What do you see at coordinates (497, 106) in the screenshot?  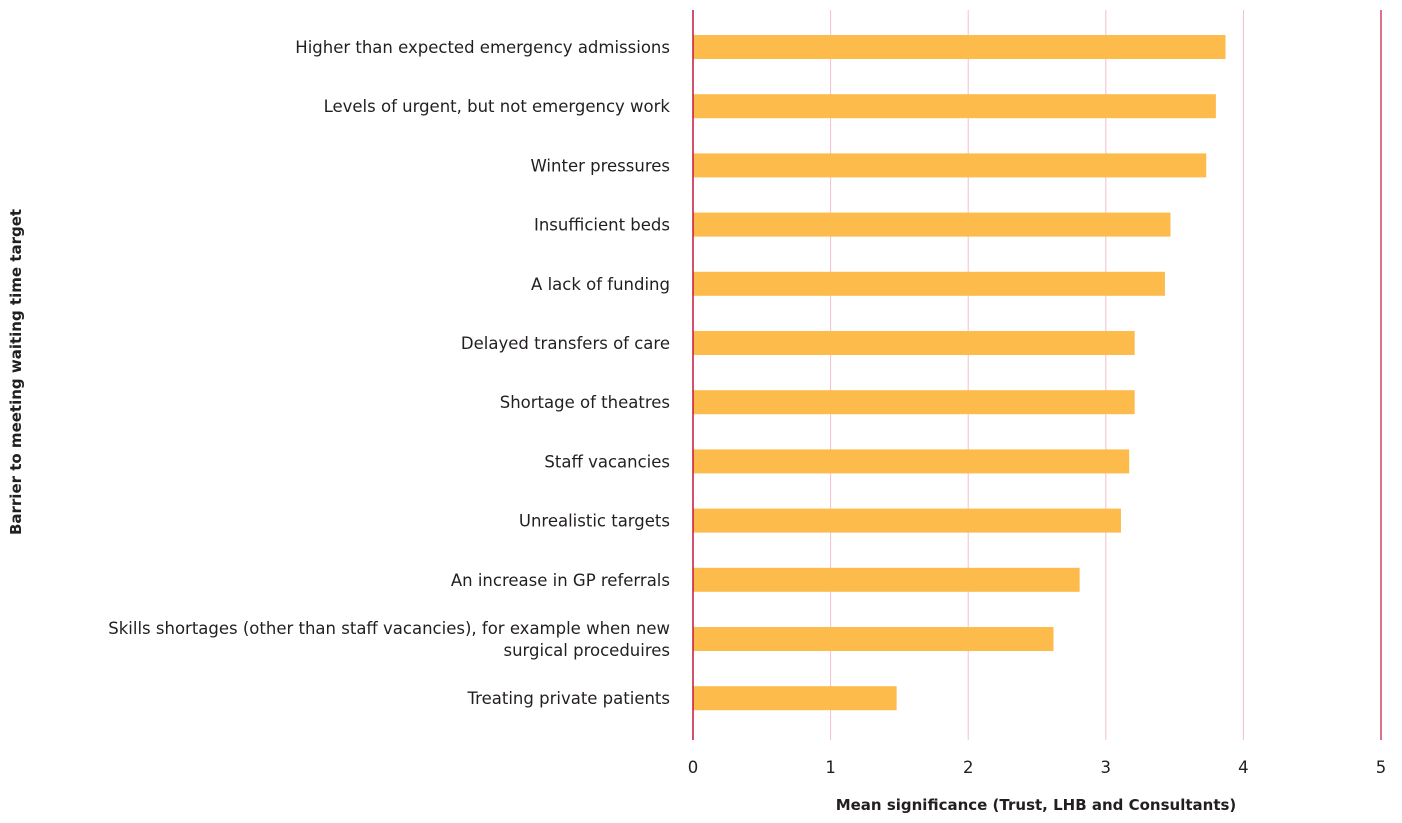 I see `category-label: Levels of urgent, but not emergency work` at bounding box center [497, 106].